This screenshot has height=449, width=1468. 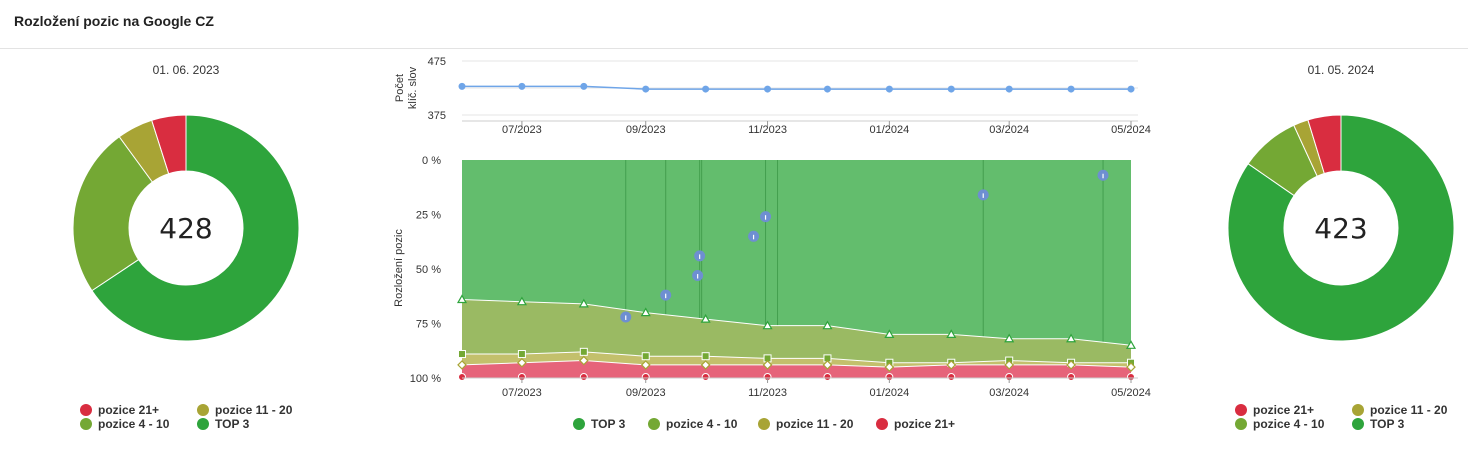 I want to click on center-legend-item-pos4-10: pozice 4 - 10, so click(x=692, y=424).